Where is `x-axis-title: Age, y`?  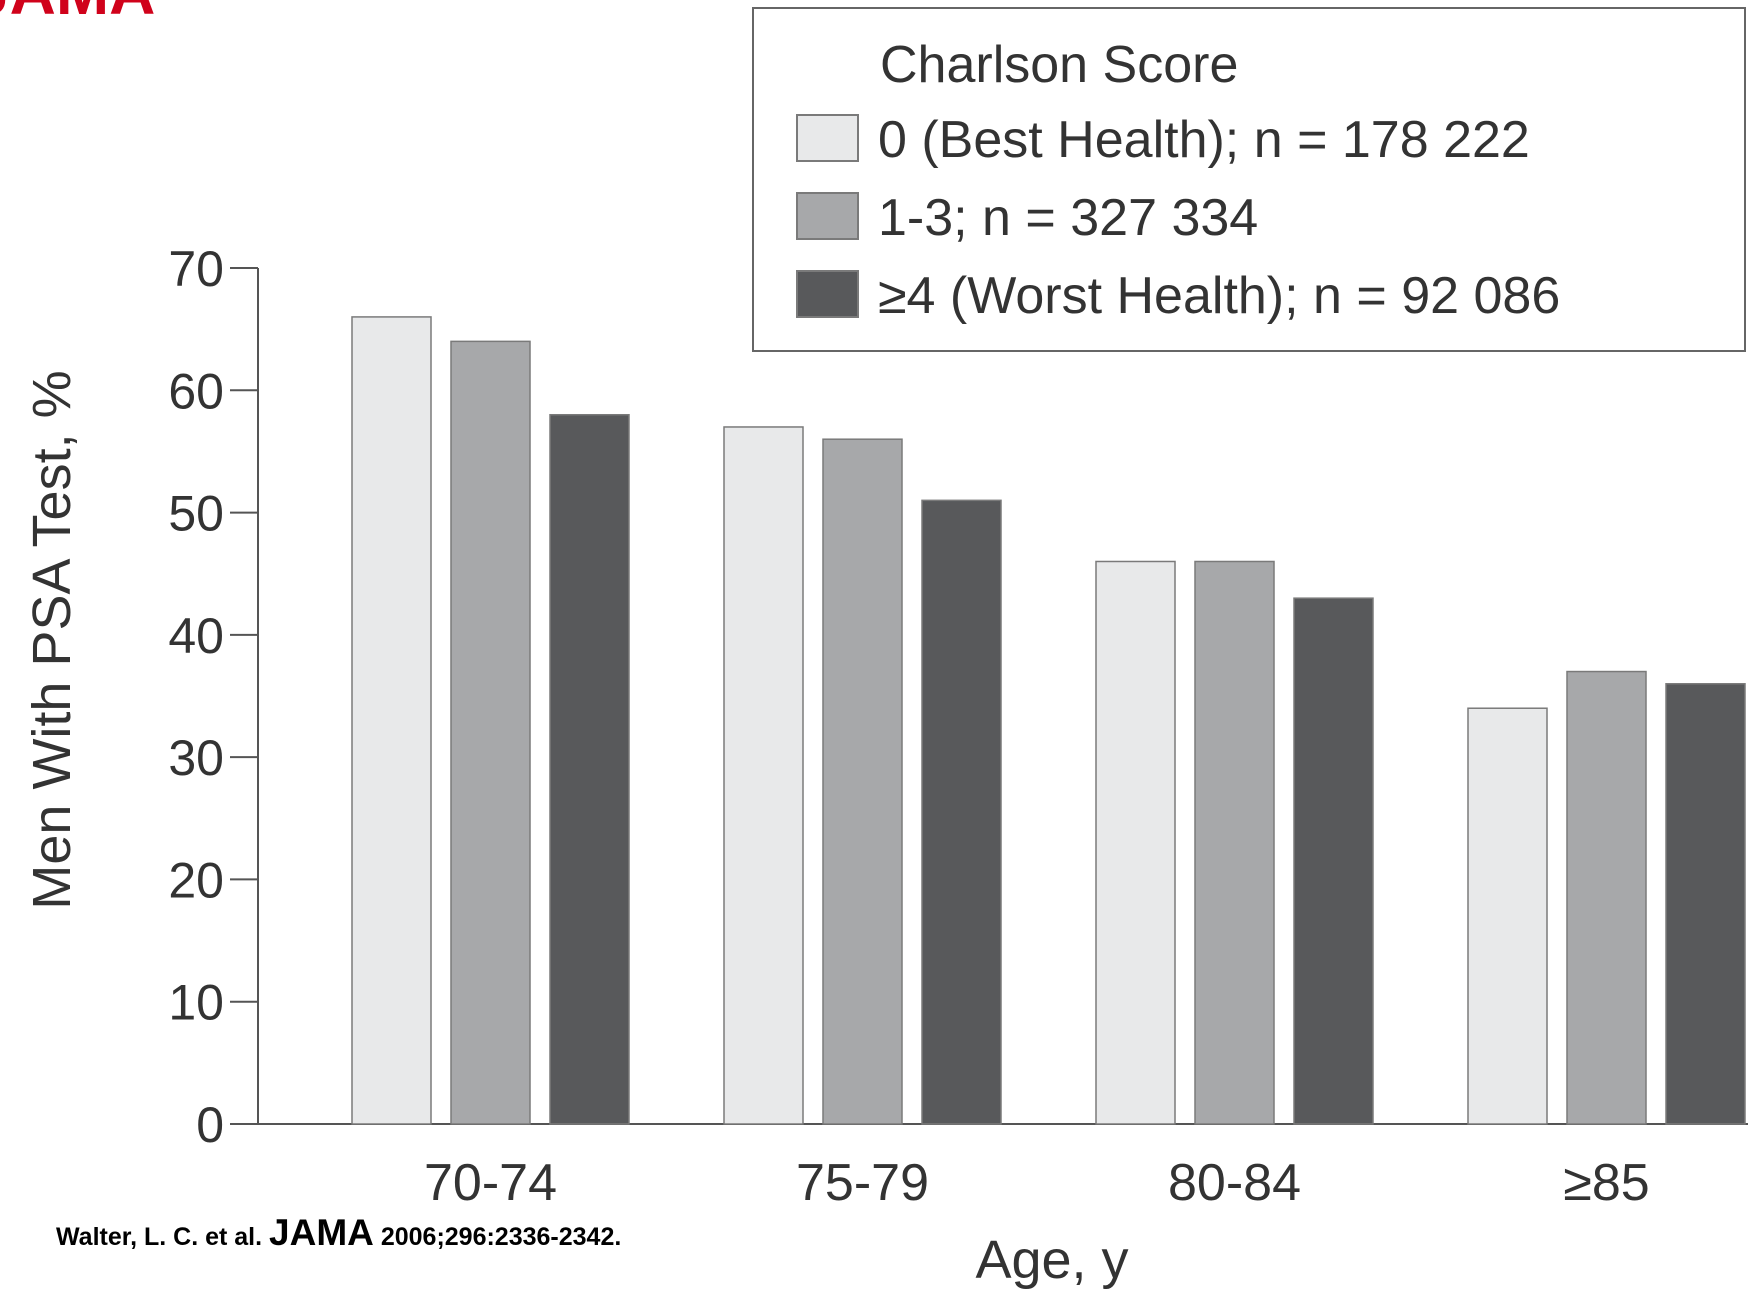
x-axis-title: Age, y is located at coordinates (1051, 1260).